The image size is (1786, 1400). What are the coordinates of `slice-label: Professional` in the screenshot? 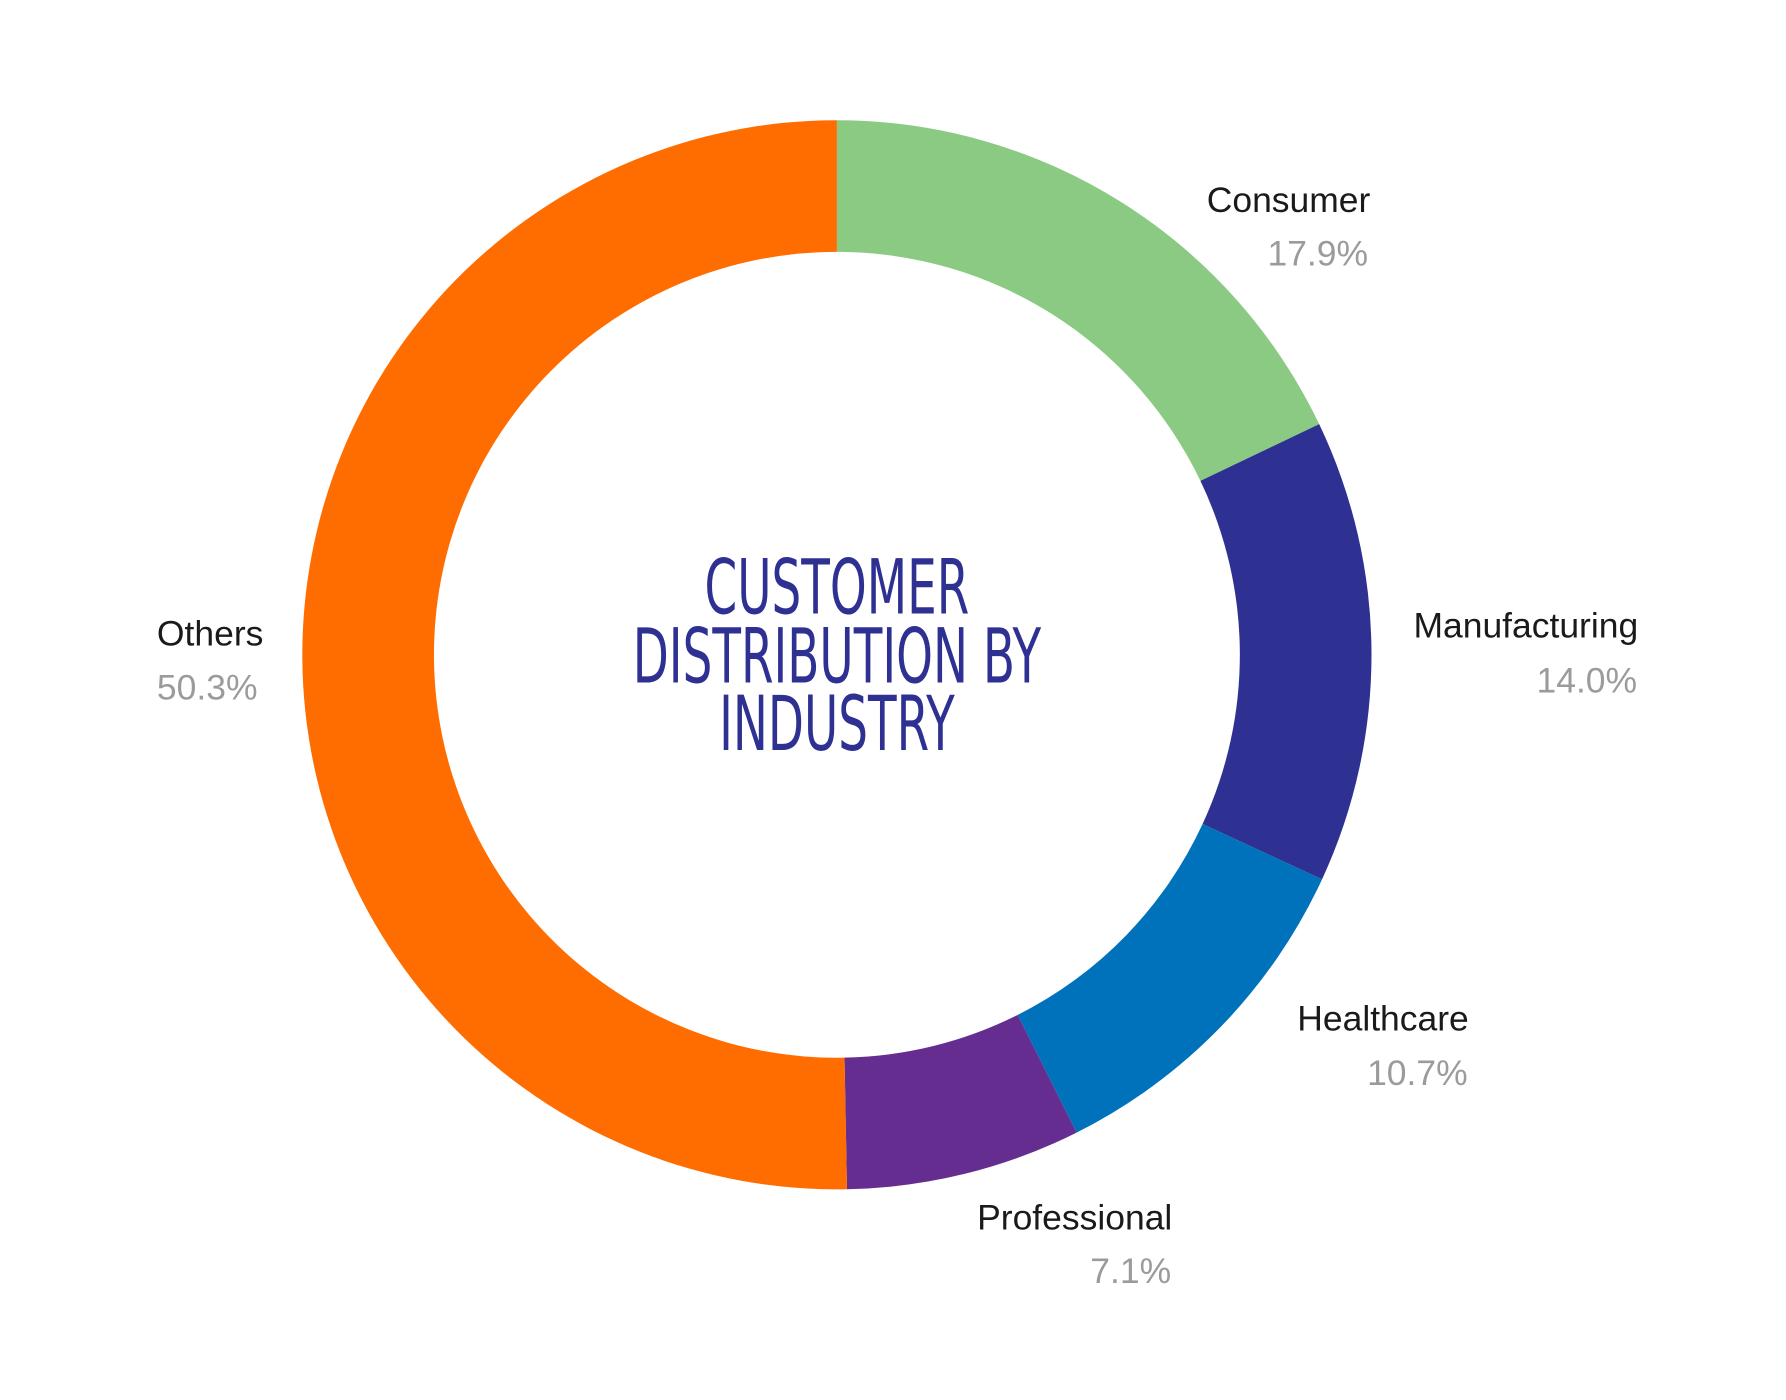 It's located at (1074, 1217).